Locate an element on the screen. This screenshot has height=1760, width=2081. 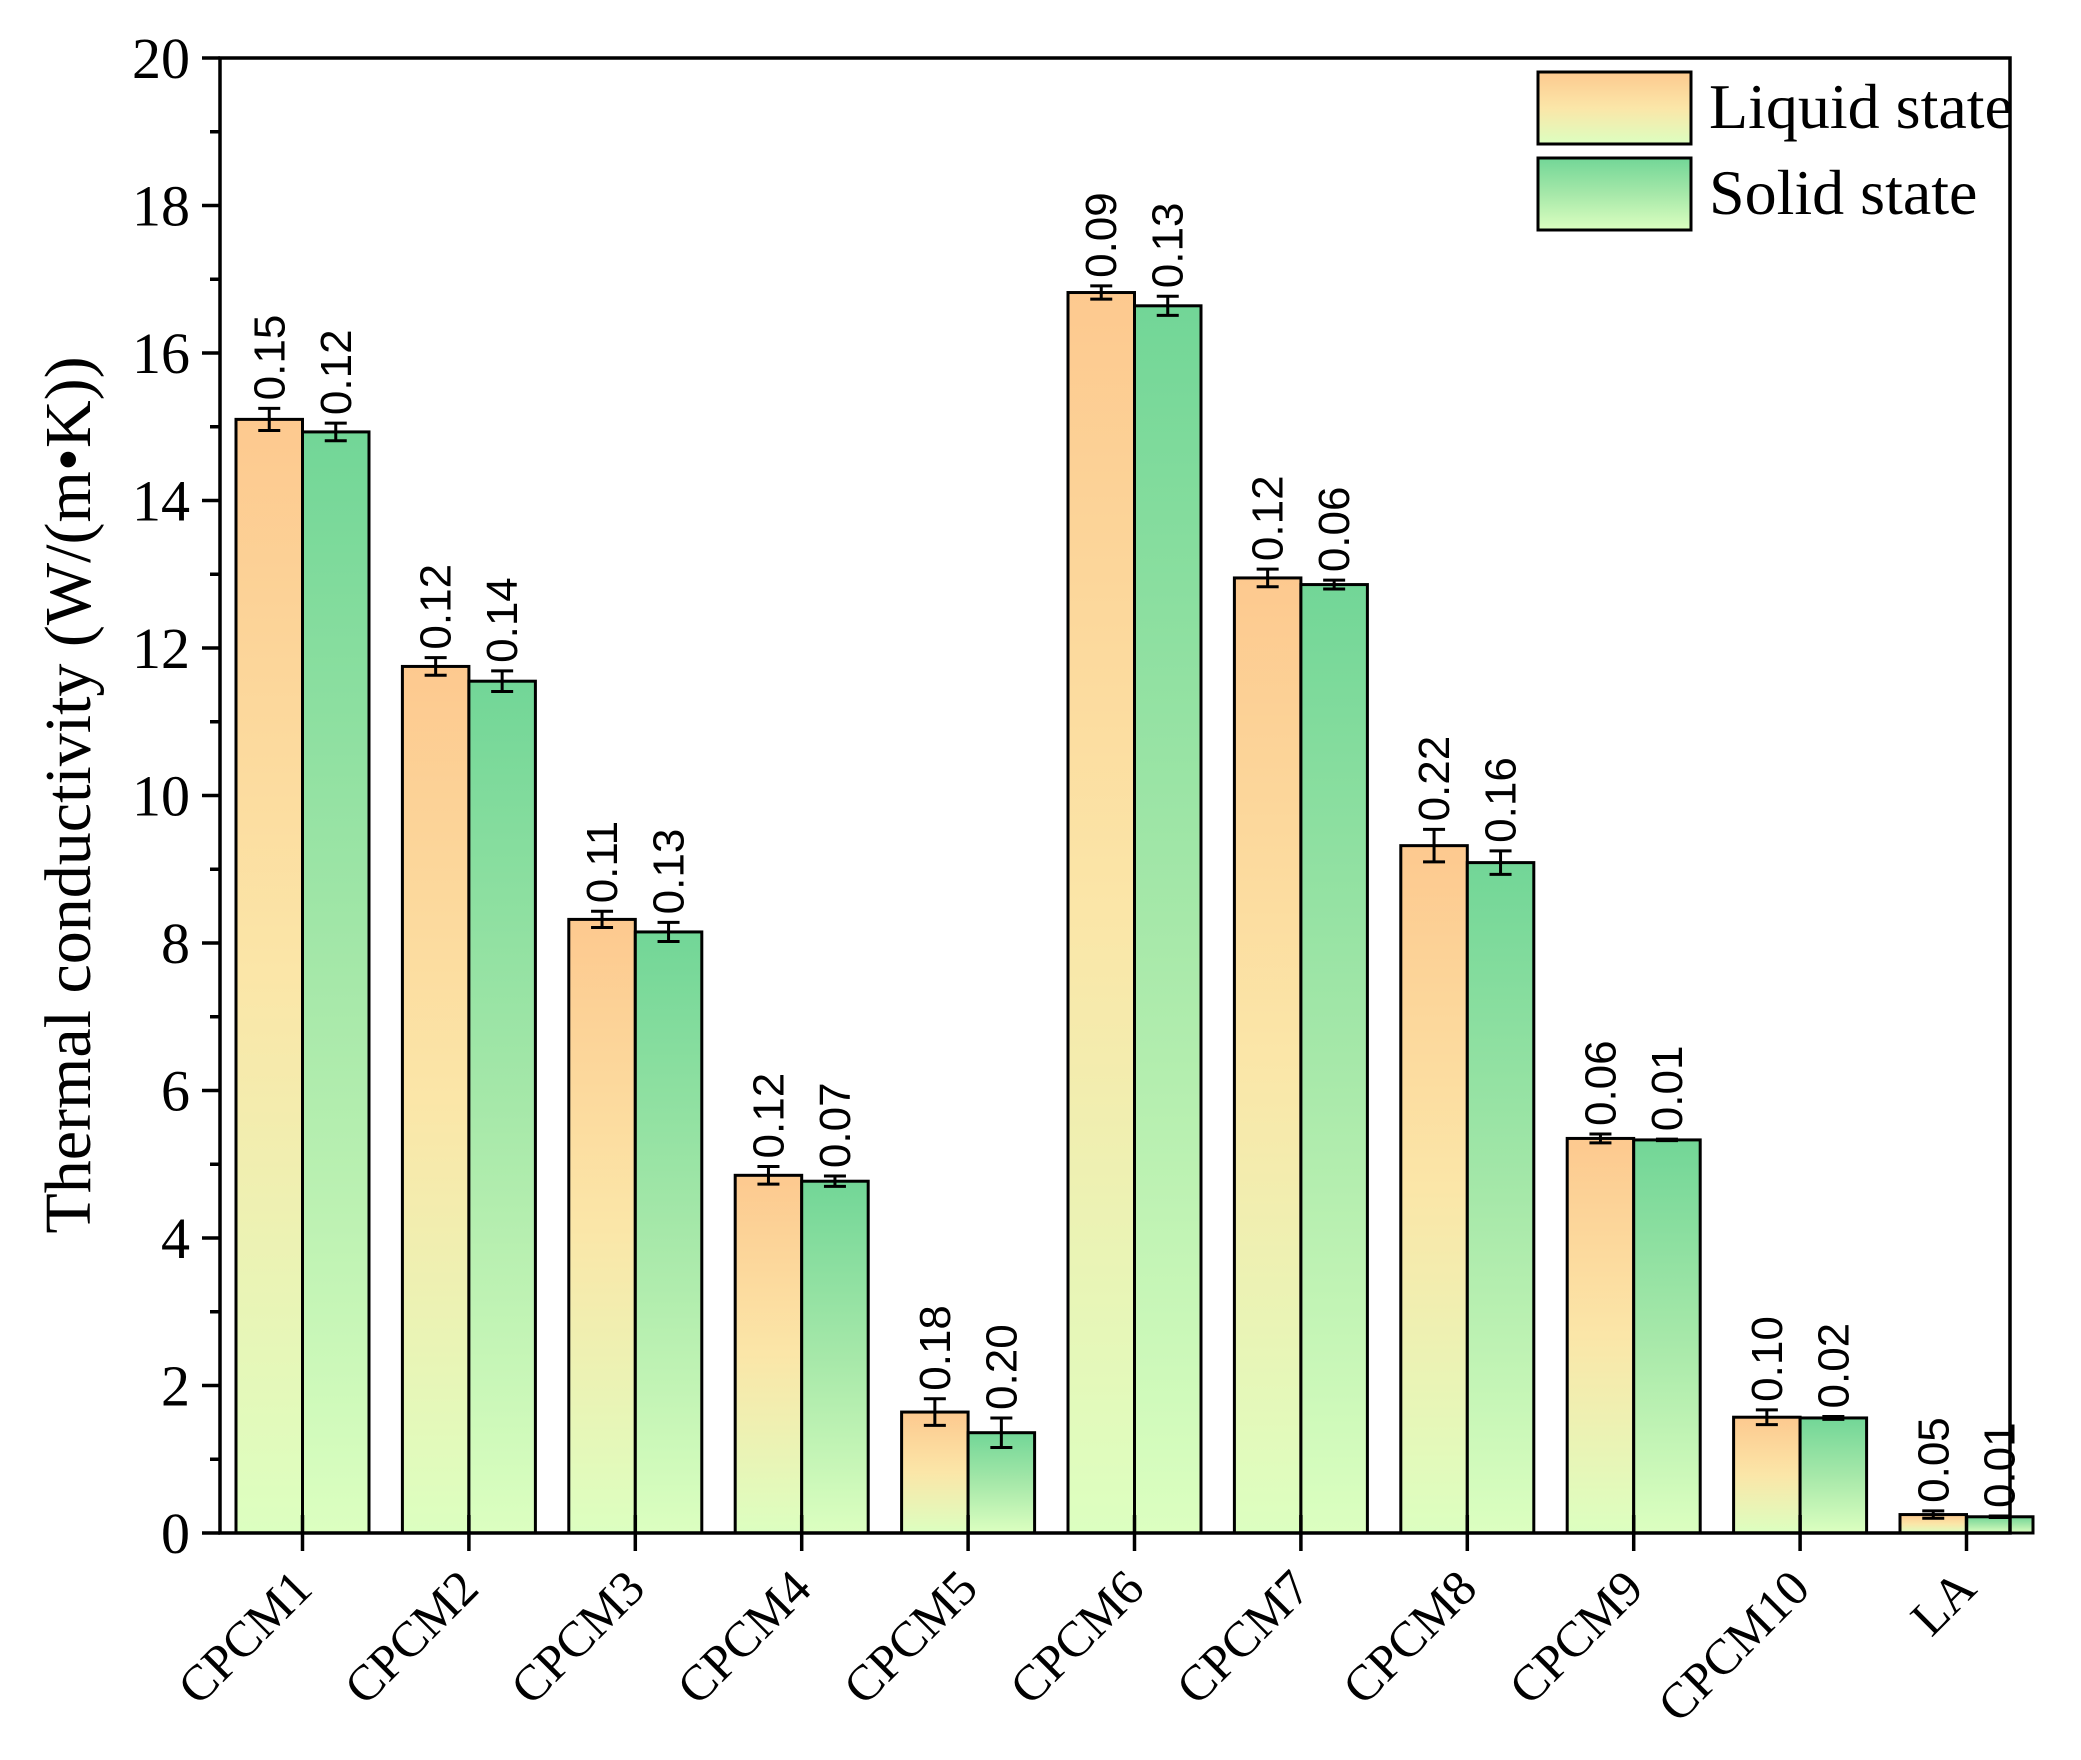
y-tick-label: 0 is located at coordinates (175, 1533).